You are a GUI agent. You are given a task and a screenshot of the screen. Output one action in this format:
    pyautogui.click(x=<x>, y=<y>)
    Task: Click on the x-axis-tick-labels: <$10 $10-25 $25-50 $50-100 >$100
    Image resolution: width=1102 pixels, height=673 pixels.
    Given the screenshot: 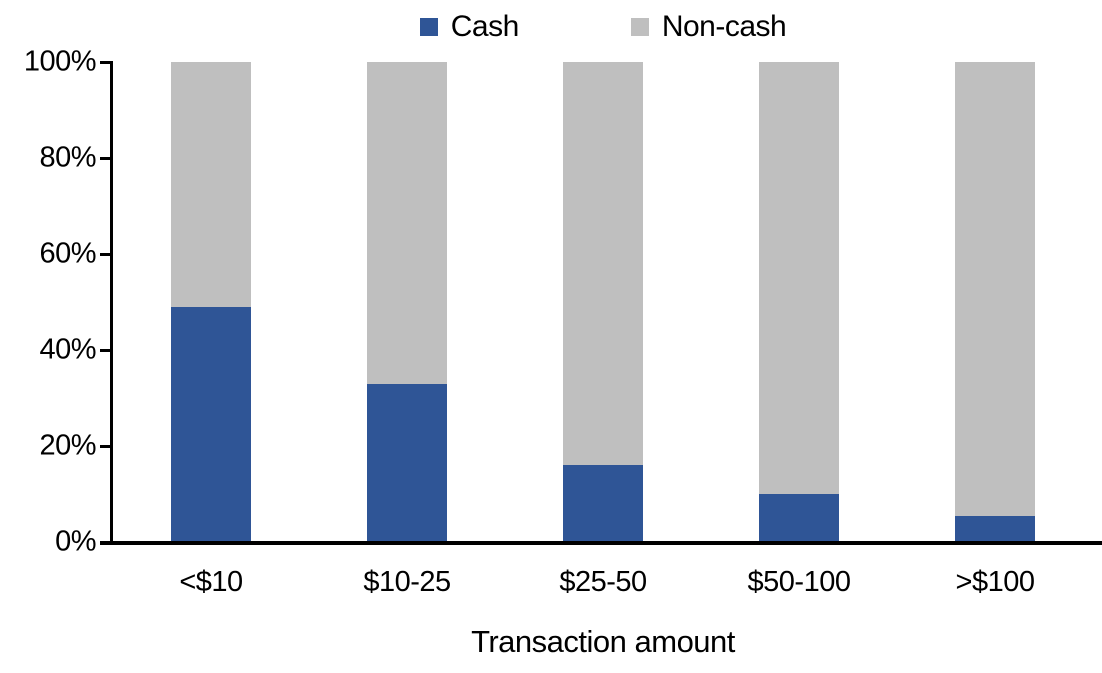 What is the action you would take?
    pyautogui.click(x=603, y=582)
    